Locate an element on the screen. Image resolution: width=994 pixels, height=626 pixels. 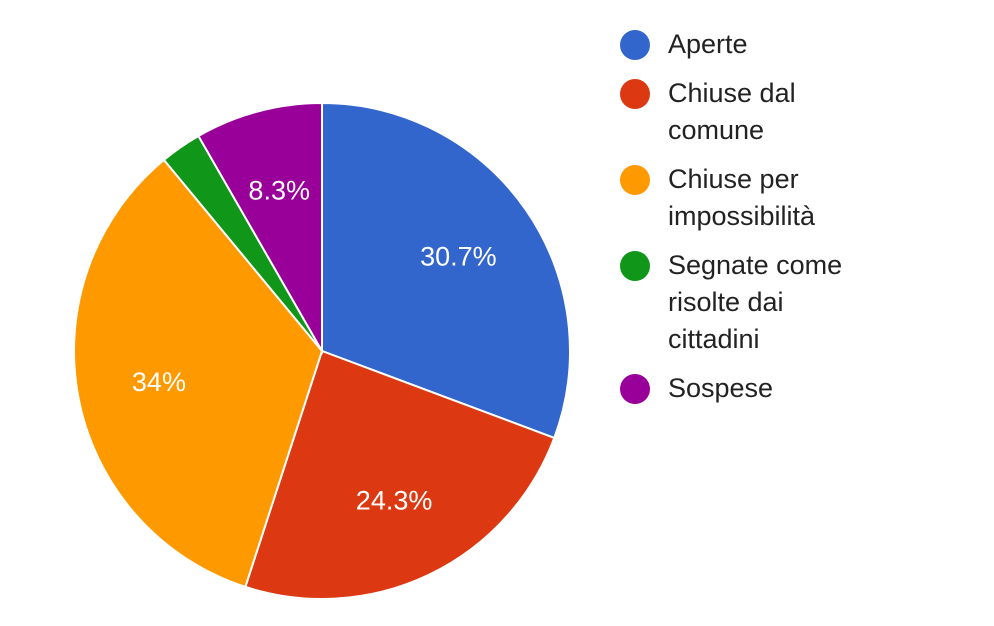
pie-slice-aperte is located at coordinates (446, 270).